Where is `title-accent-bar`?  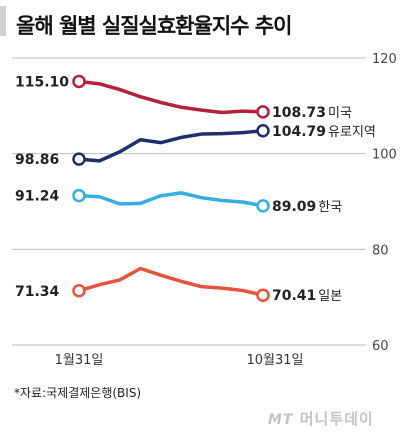 title-accent-bar is located at coordinates (3, 21).